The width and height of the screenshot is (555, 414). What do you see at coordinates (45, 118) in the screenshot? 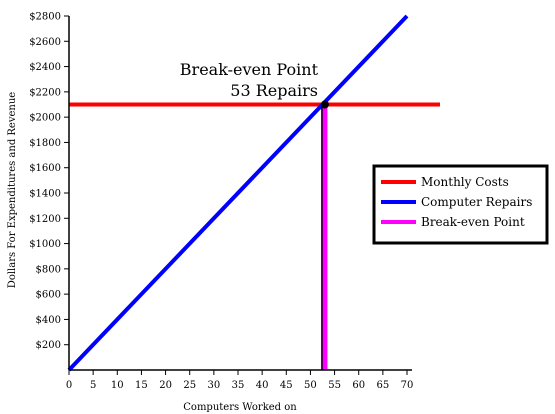
I see `y-tick-label: $2000` at bounding box center [45, 118].